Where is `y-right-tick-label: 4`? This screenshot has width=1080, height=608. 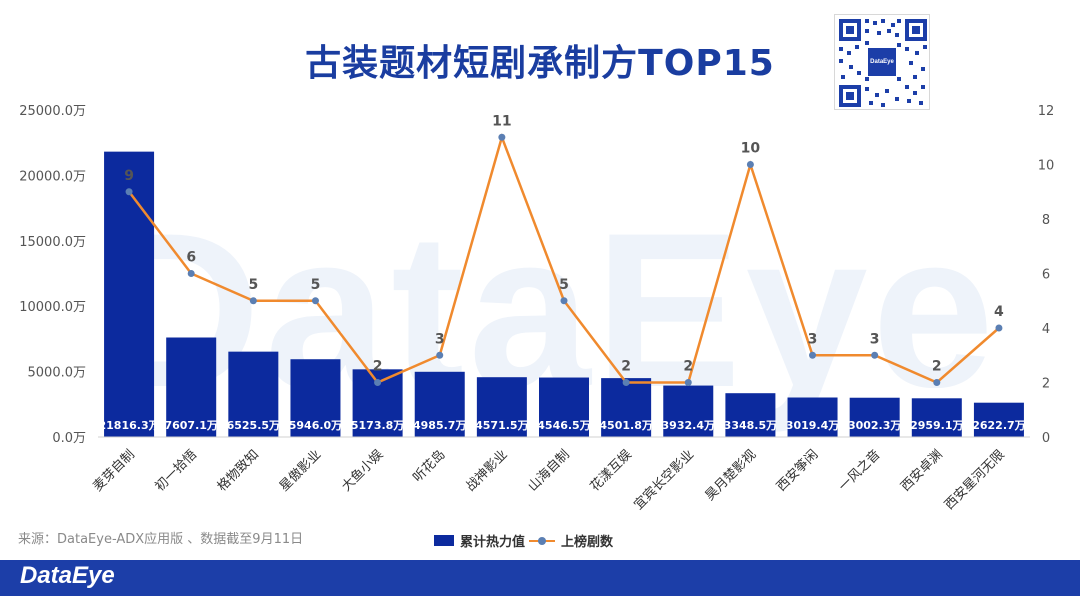
y-right-tick-label: 4 is located at coordinates (1046, 329).